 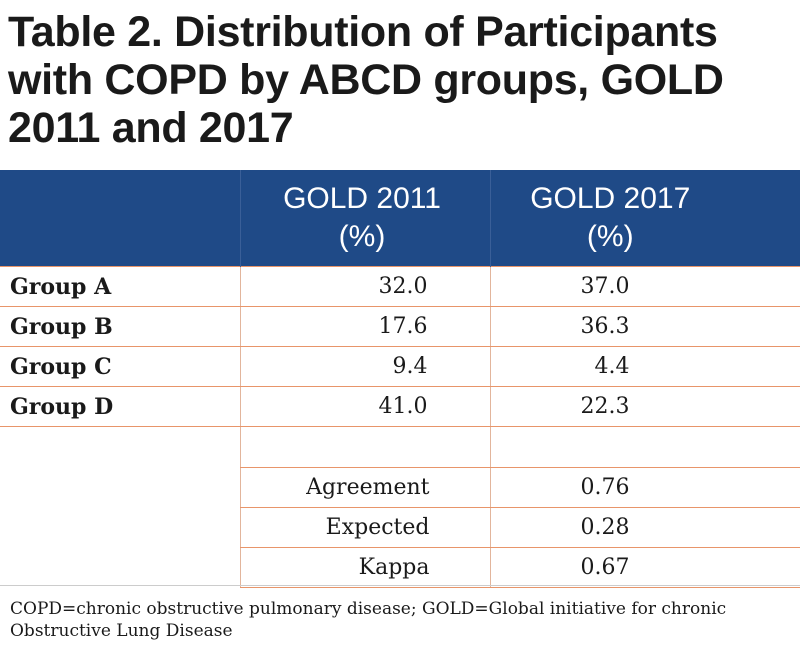 I want to click on stat-label: Expected, so click(x=364, y=527).